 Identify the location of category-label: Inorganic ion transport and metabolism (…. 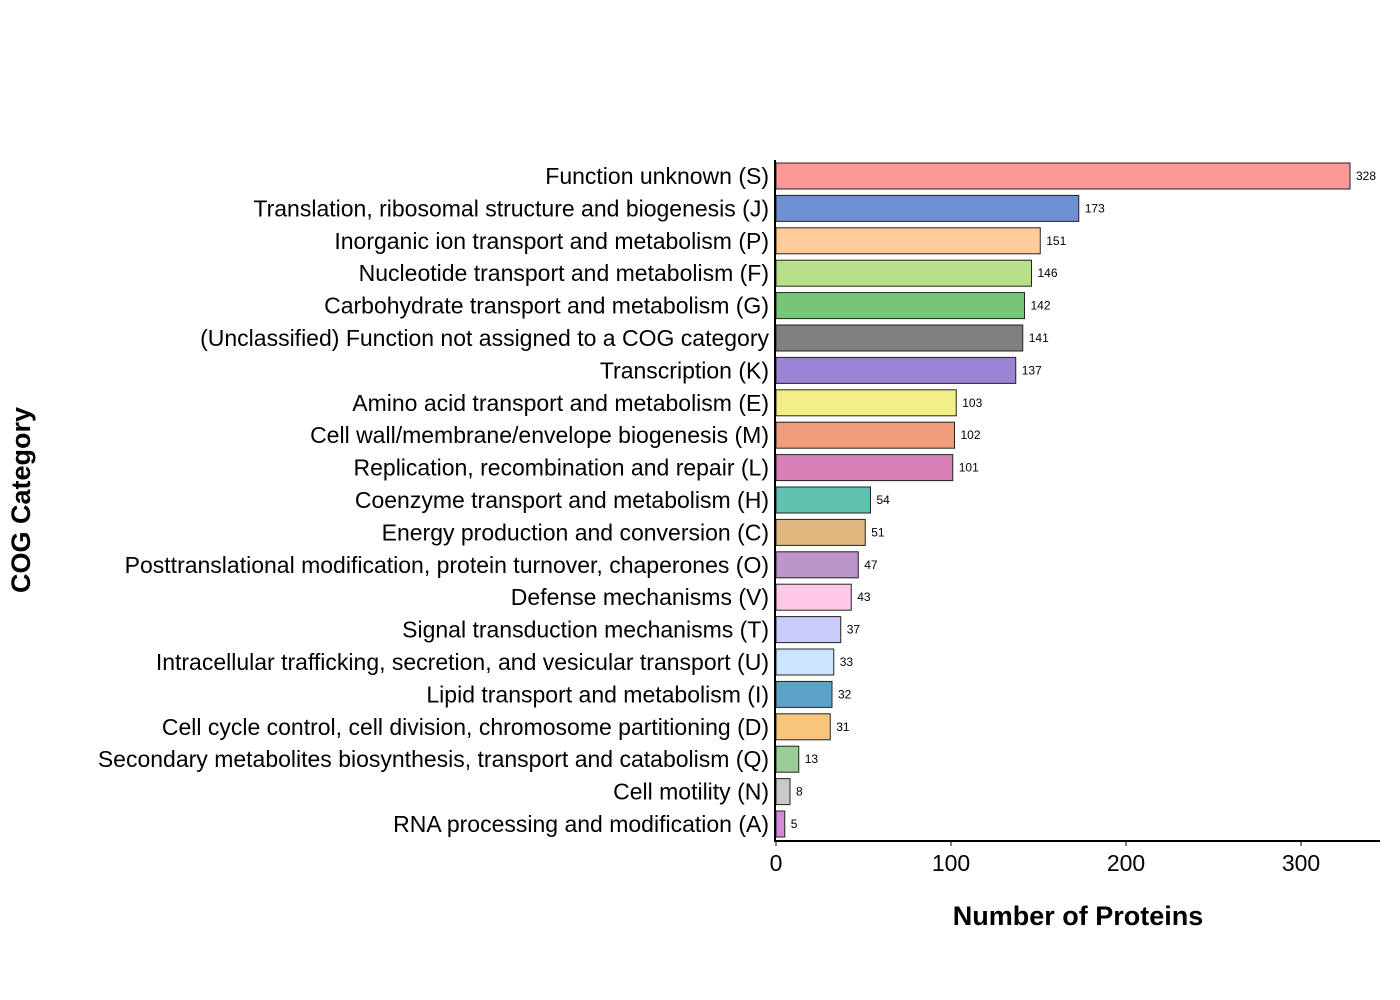
(551, 241).